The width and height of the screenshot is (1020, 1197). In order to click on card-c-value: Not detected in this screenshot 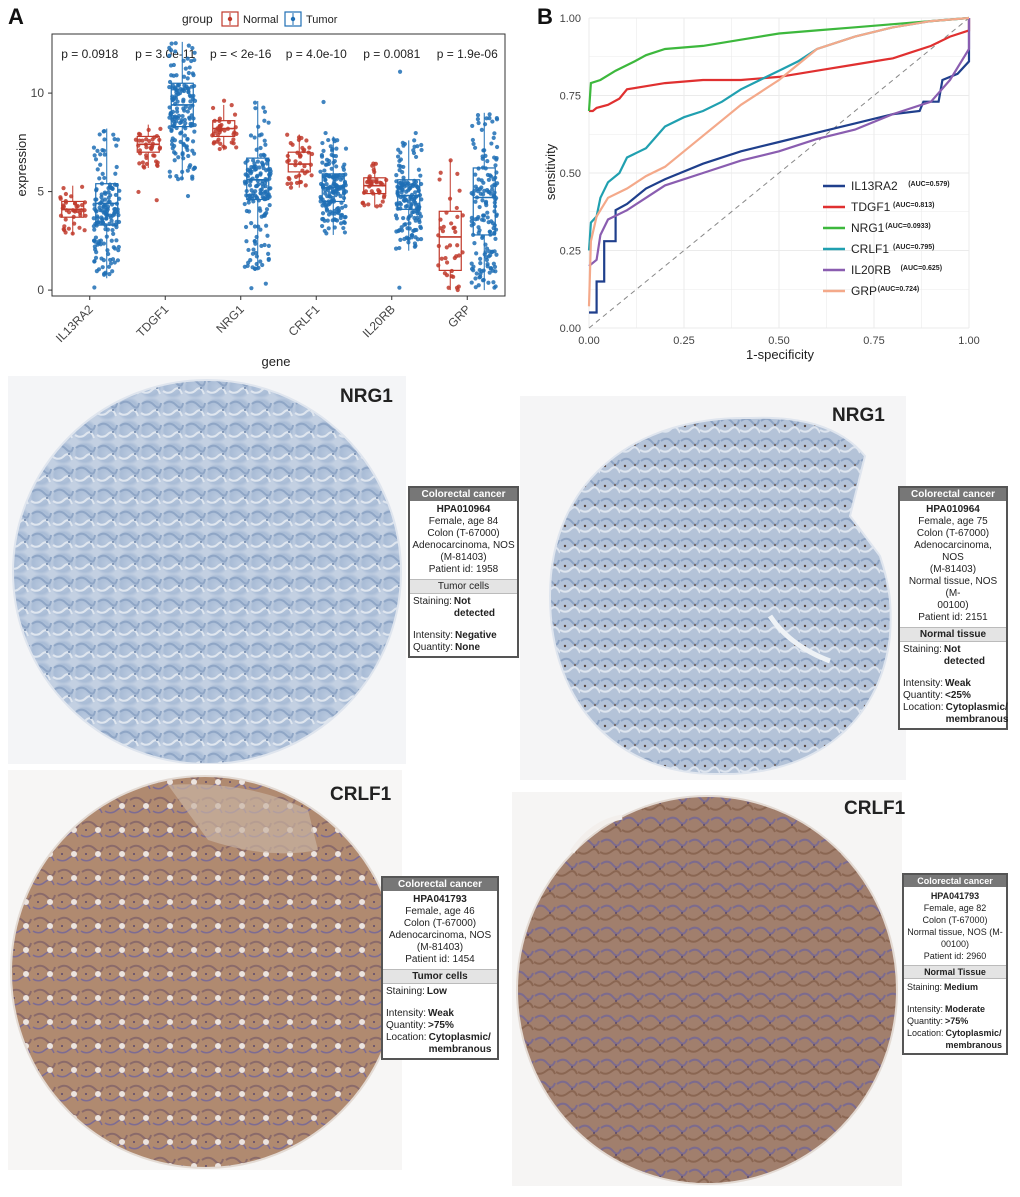, I will do `click(474, 607)`.